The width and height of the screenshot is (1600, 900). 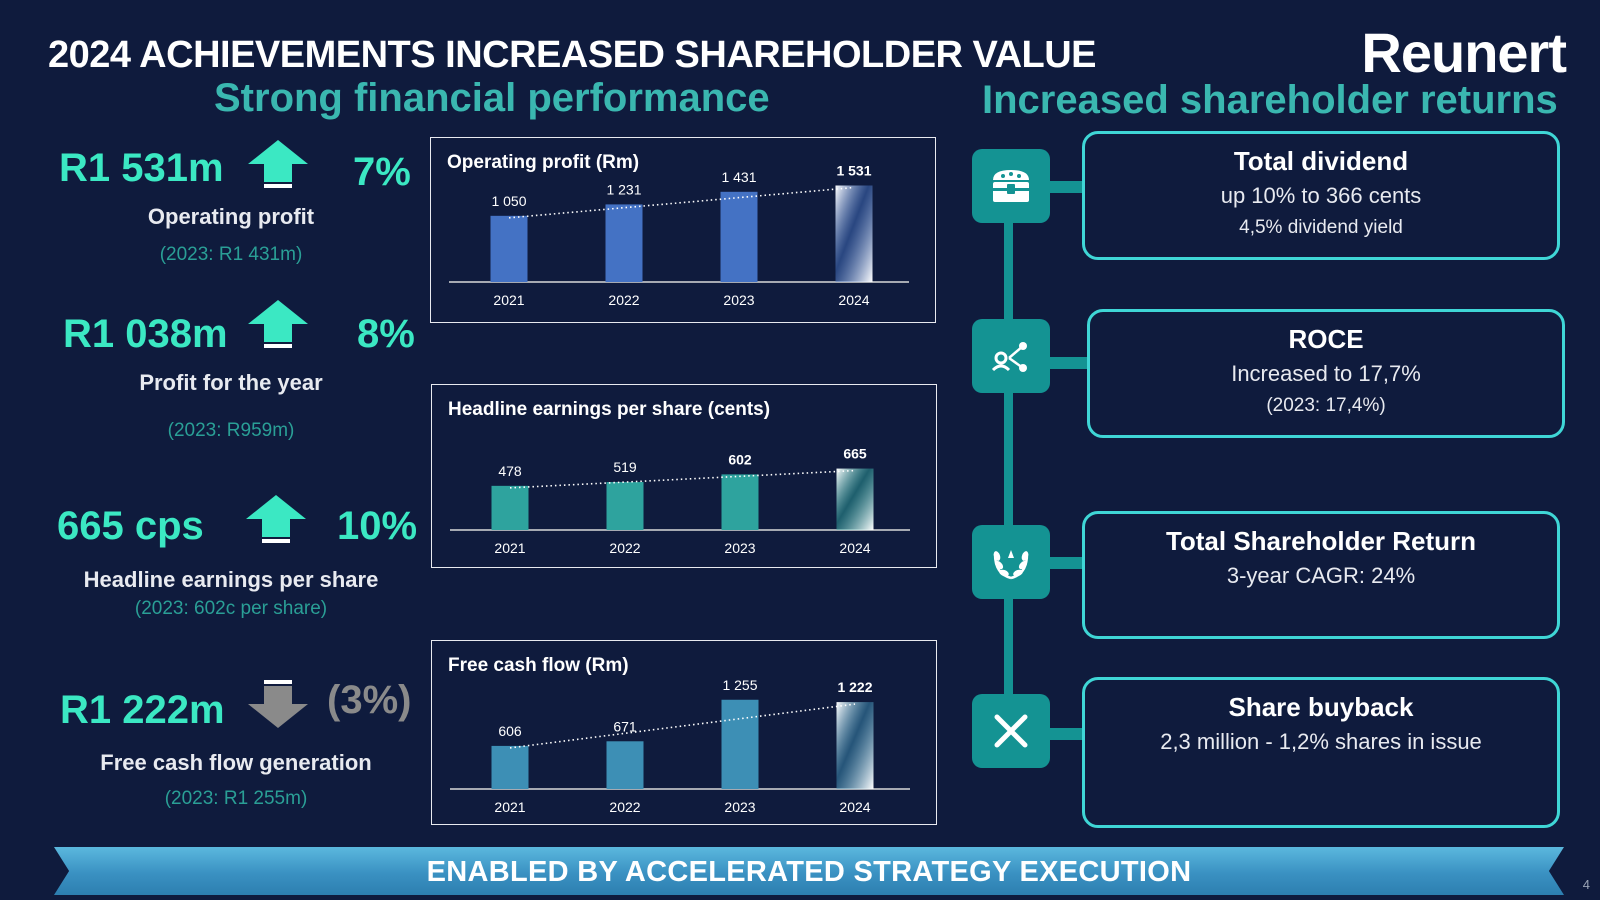 I want to click on dividend-icon-box, so click(x=1011, y=186).